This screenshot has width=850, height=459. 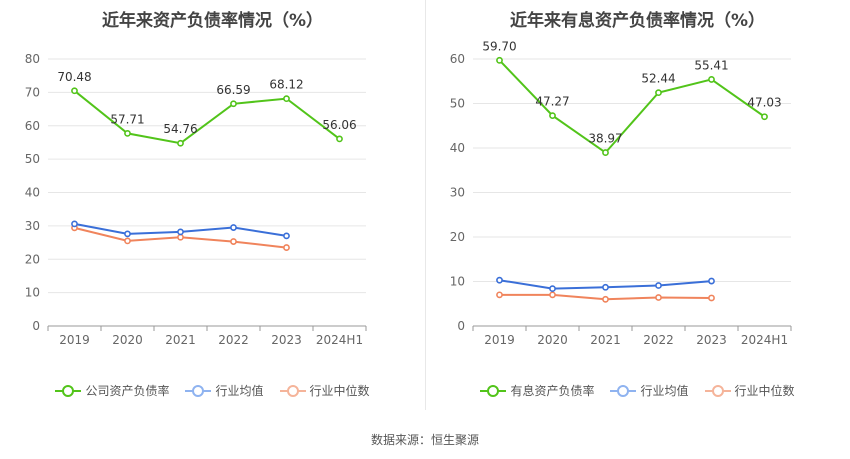 What do you see at coordinates (764, 103) in the screenshot?
I see `data-label: 47.03` at bounding box center [764, 103].